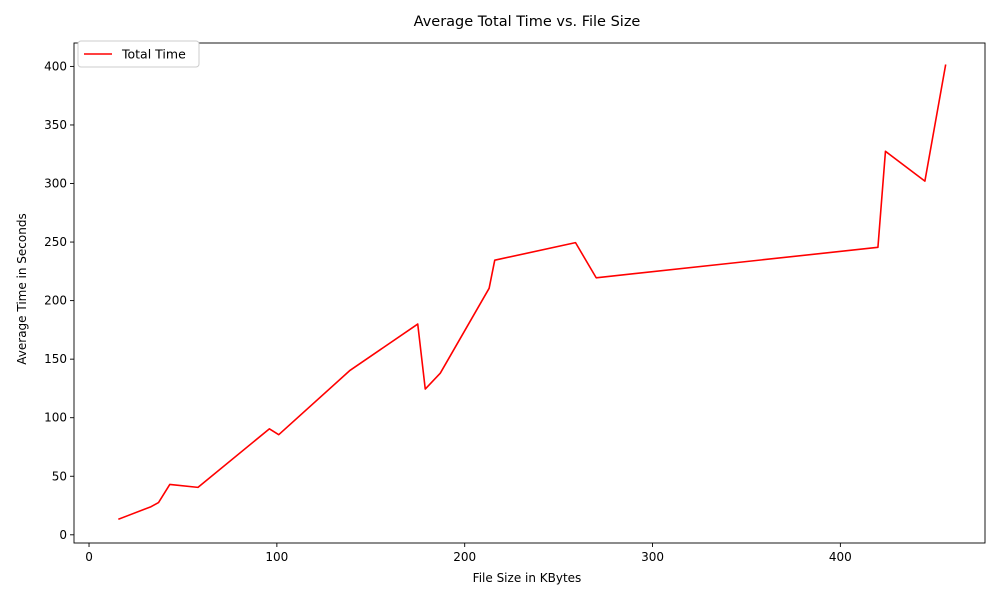  Describe the element at coordinates (55, 184) in the screenshot. I see `y-tick-label: 300` at that location.